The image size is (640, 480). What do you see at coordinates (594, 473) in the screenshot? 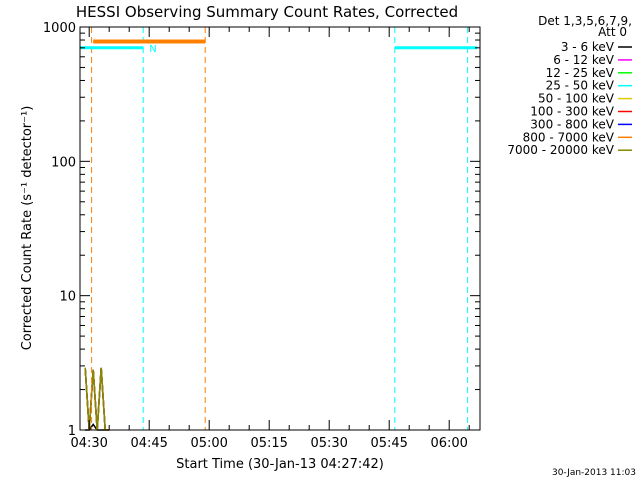
I see `timestamp: 30-Jan-2013 11:03` at bounding box center [594, 473].